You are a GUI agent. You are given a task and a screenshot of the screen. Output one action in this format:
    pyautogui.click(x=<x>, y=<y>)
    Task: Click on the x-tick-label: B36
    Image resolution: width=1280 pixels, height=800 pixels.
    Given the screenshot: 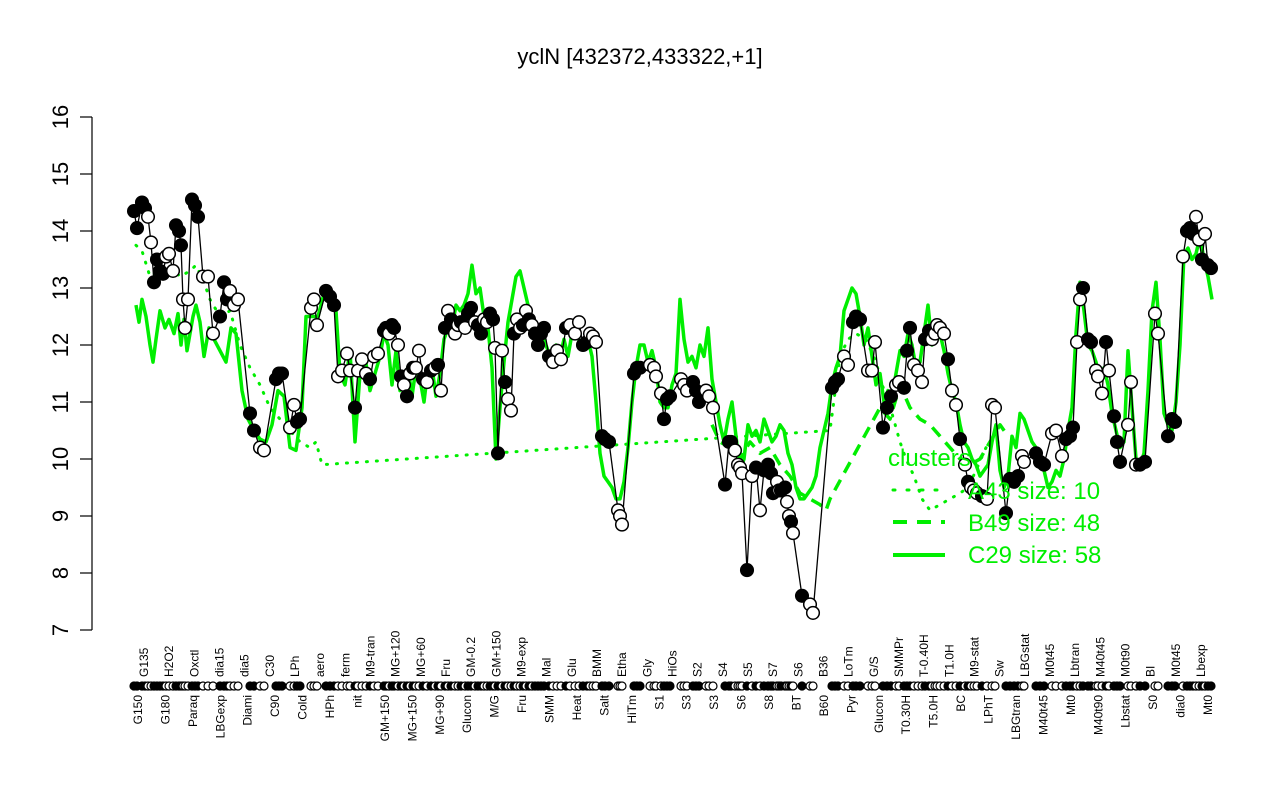 What is the action you would take?
    pyautogui.click(x=824, y=666)
    